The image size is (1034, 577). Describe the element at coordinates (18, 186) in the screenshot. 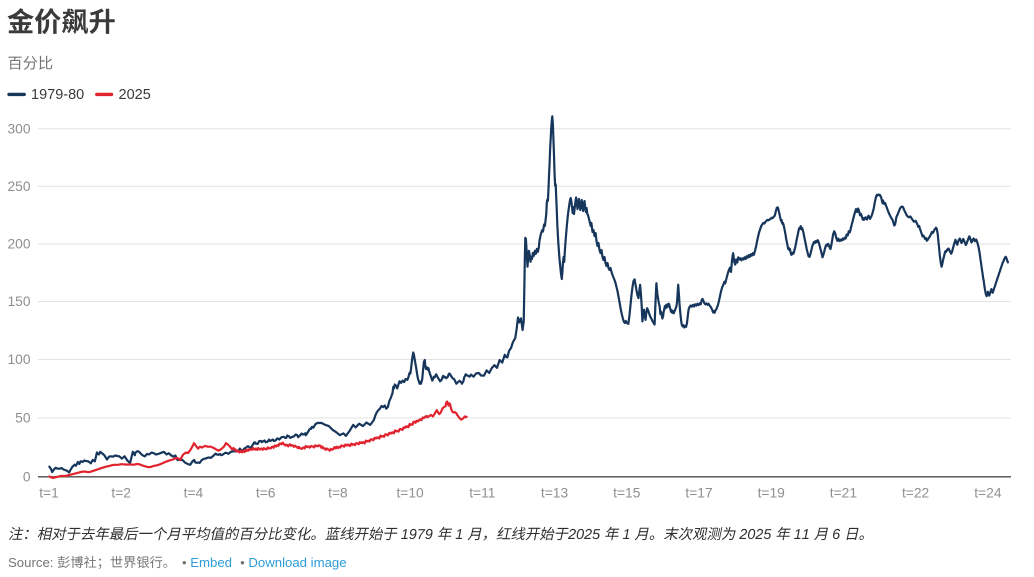

I see `svg-text: 250` at that location.